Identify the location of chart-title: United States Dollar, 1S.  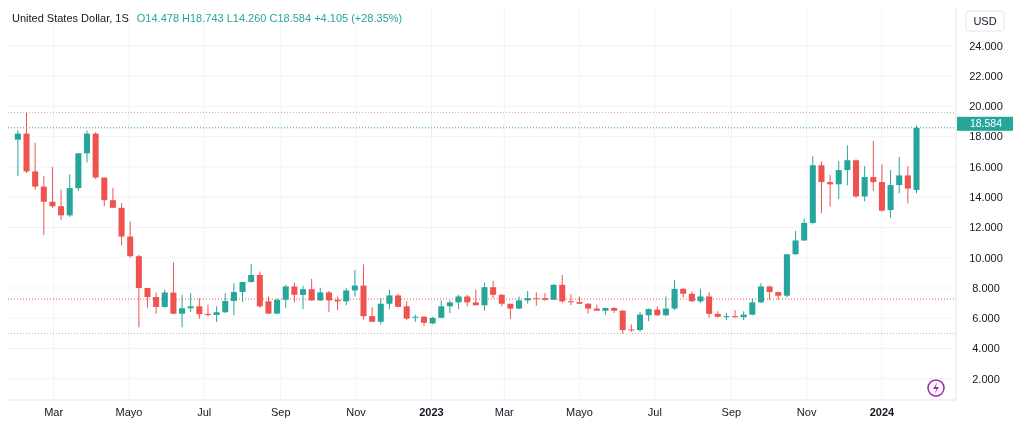
(70, 18).